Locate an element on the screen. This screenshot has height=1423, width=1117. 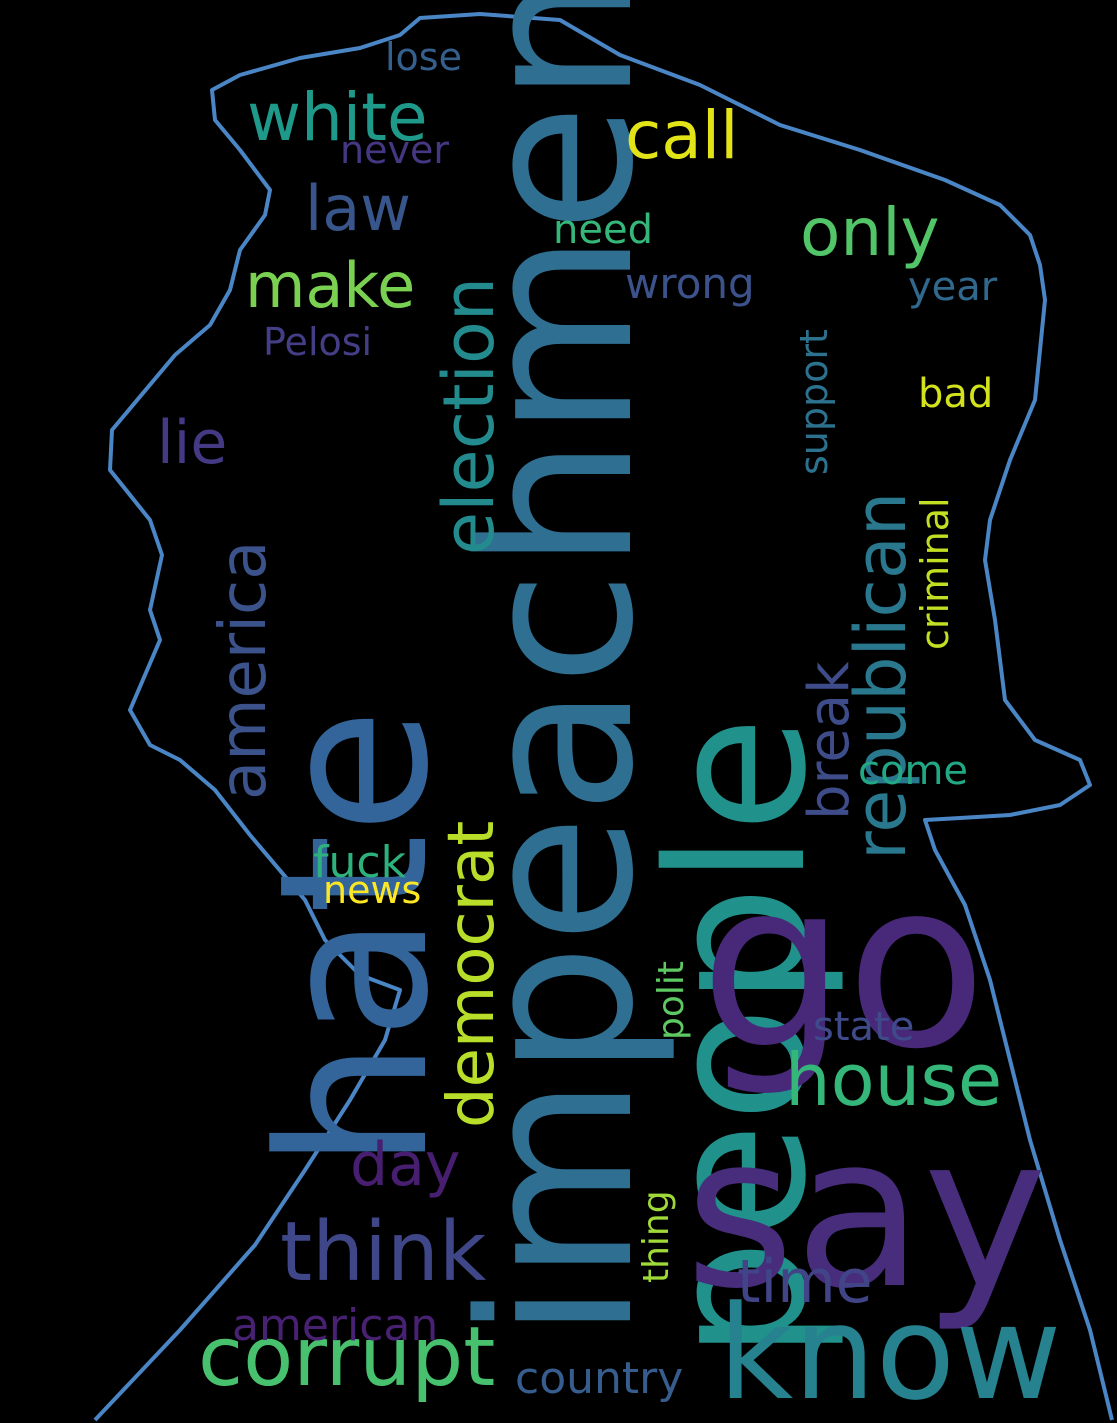
word-make: make is located at coordinates (330, 285).